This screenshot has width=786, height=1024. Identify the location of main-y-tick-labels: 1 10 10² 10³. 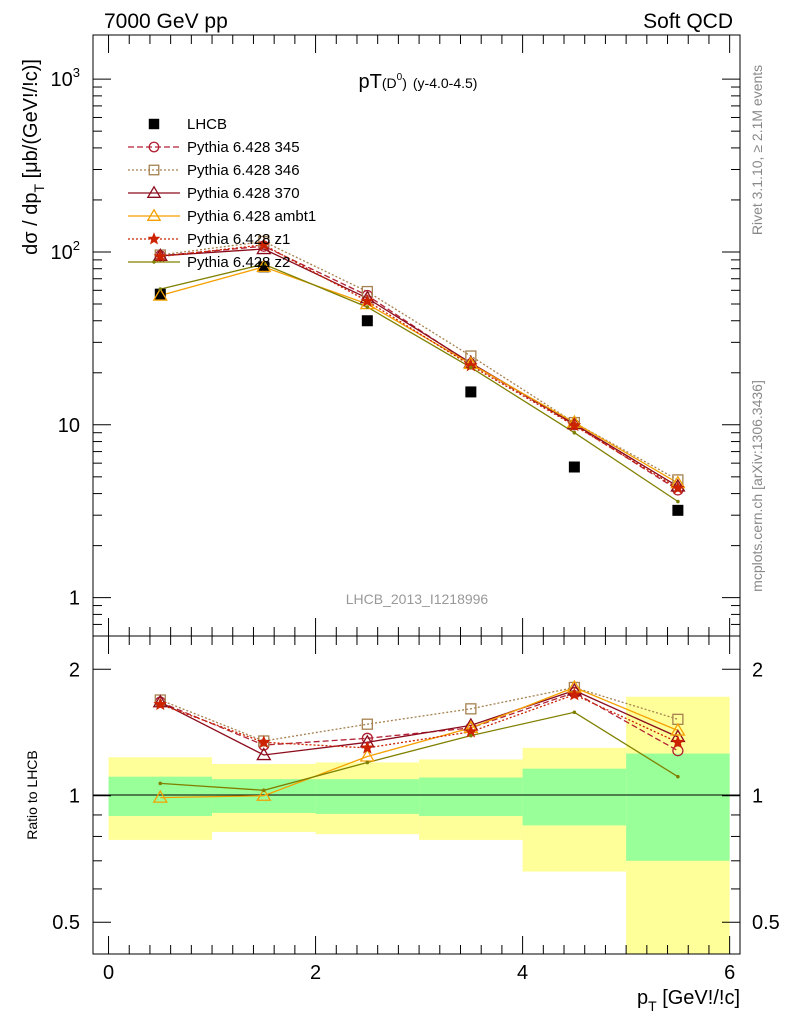
(65, 337).